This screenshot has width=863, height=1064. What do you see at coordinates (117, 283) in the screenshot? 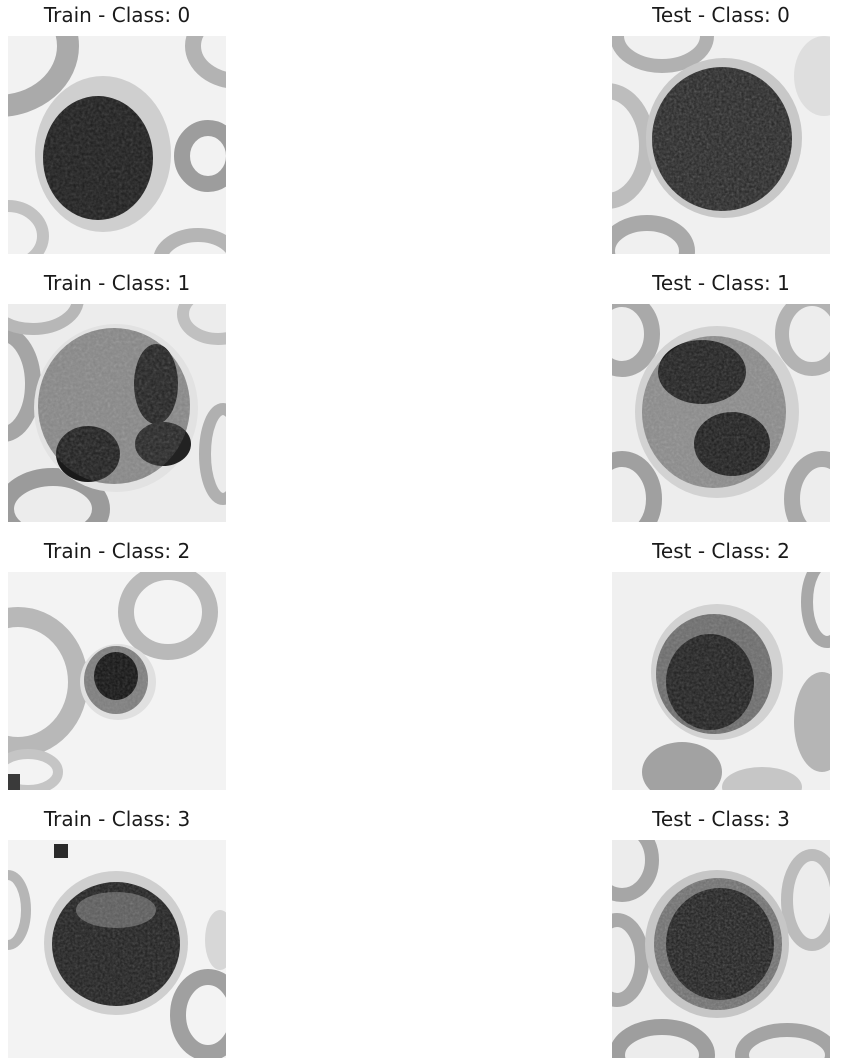
I see `panel-title: Train - Class: 1` at bounding box center [117, 283].